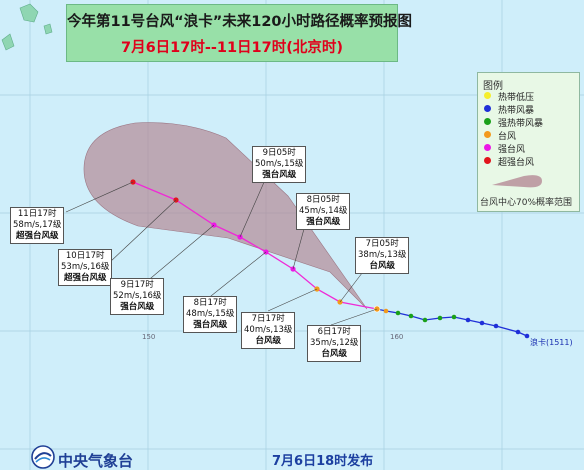 The height and width of the screenshot is (470, 584). I want to click on issue-time: 7月6日18时发布, so click(323, 461).